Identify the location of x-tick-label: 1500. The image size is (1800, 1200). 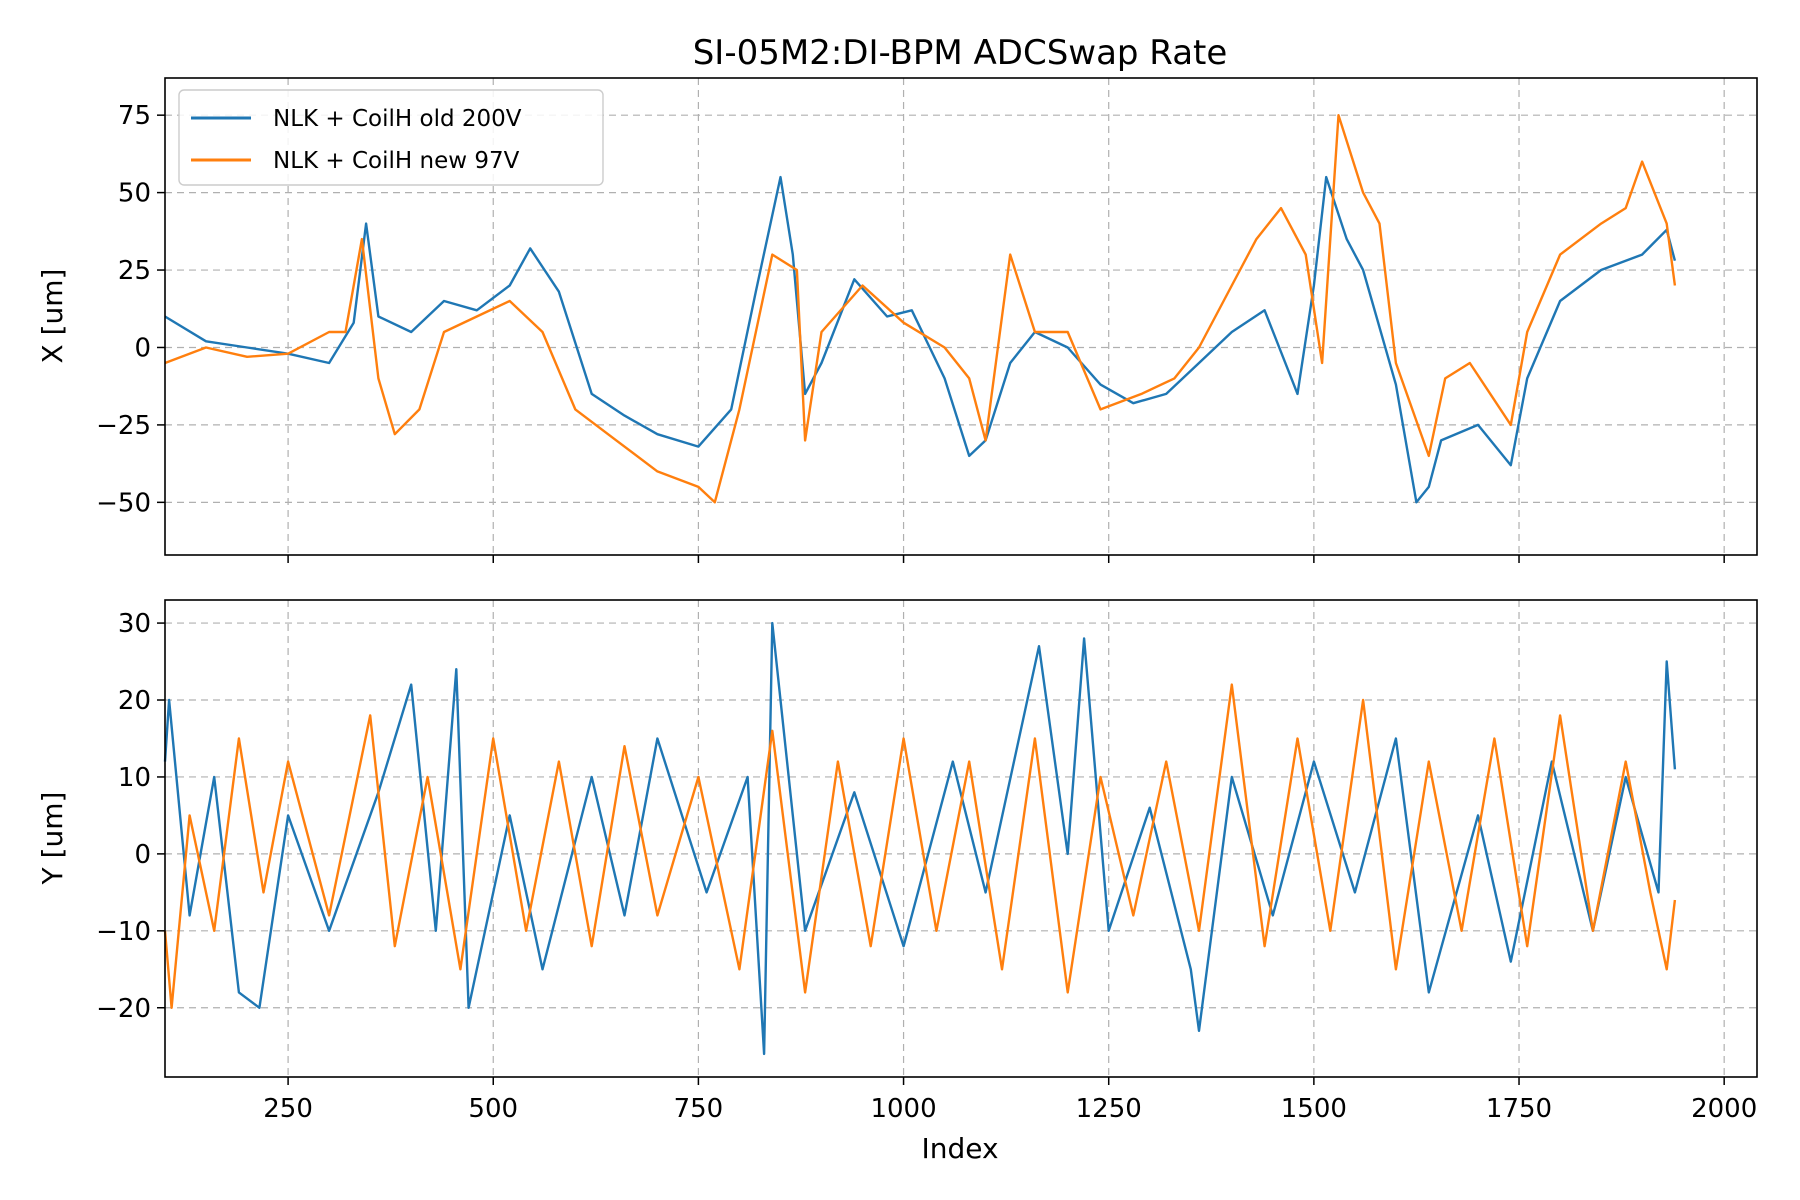
(1314, 1109).